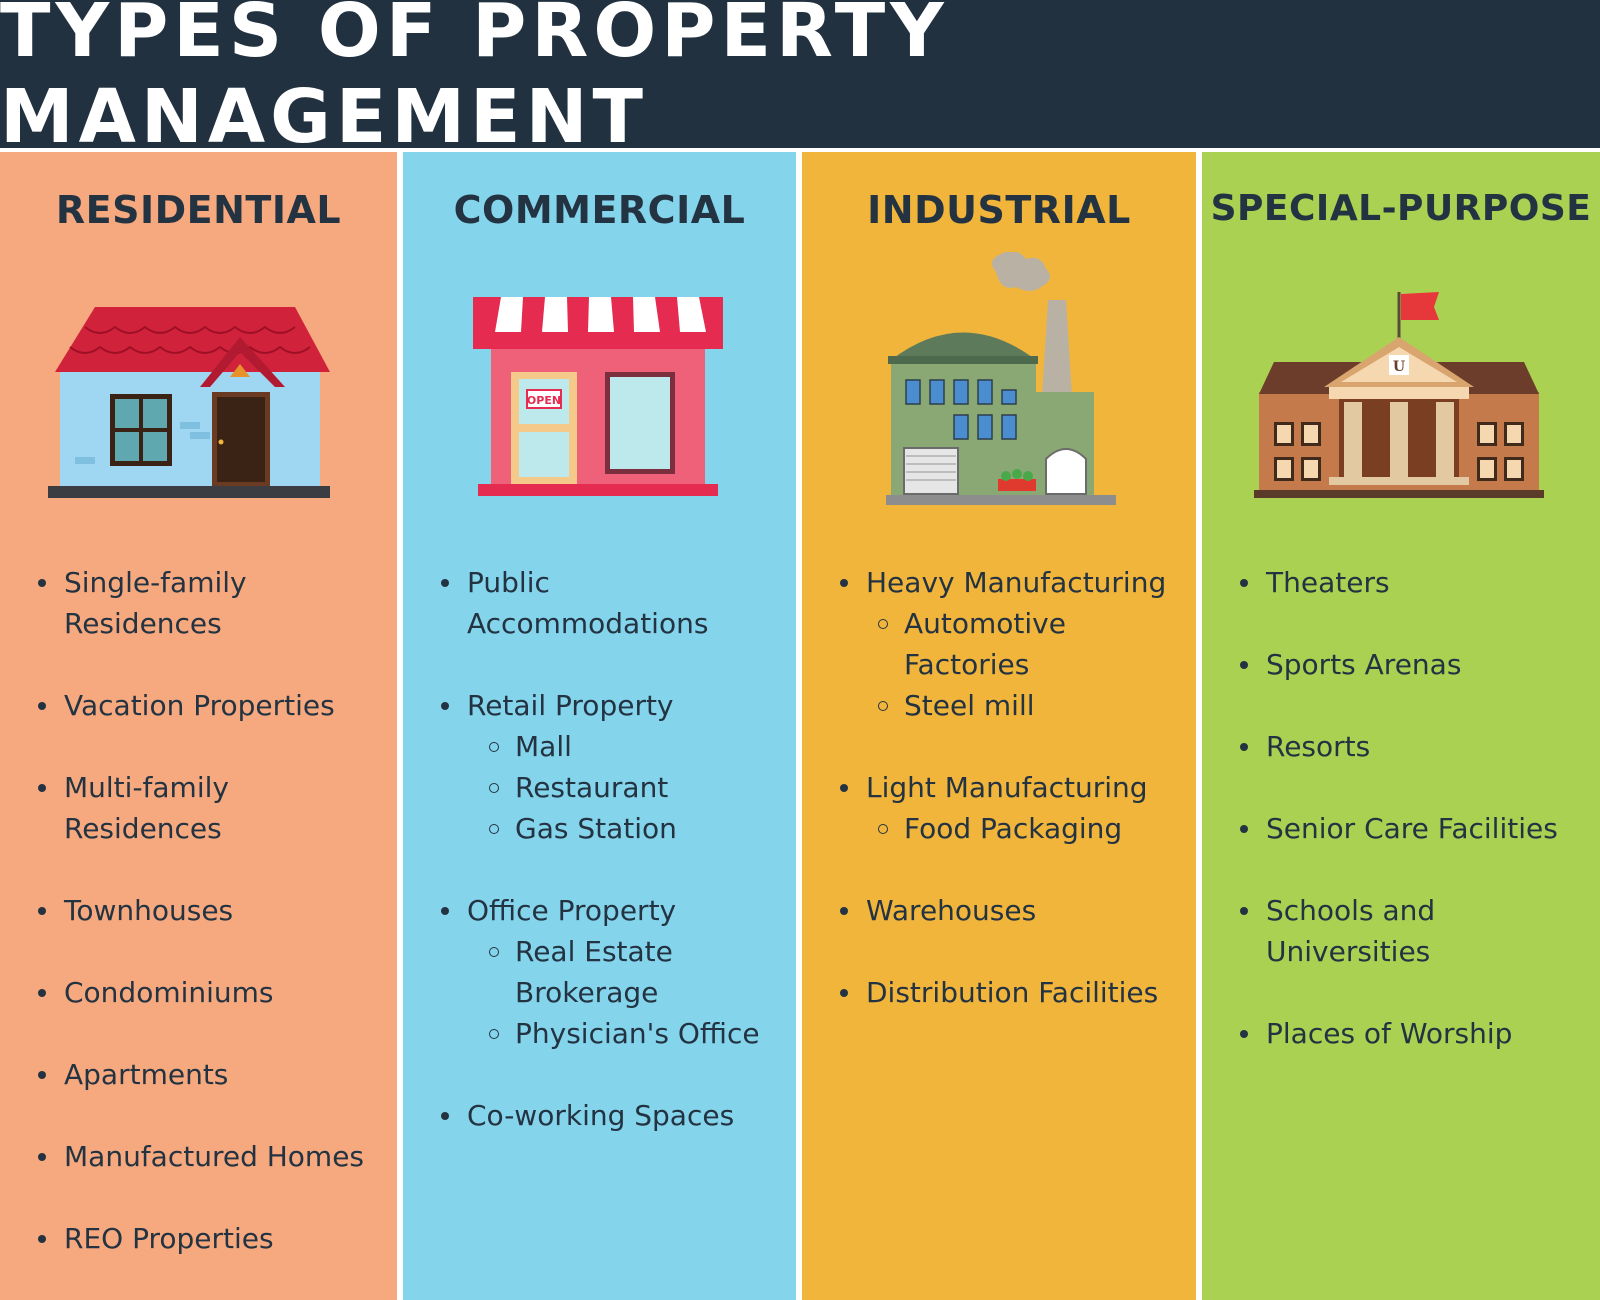  I want to click on list-item: Single-family Residences, so click(210, 603).